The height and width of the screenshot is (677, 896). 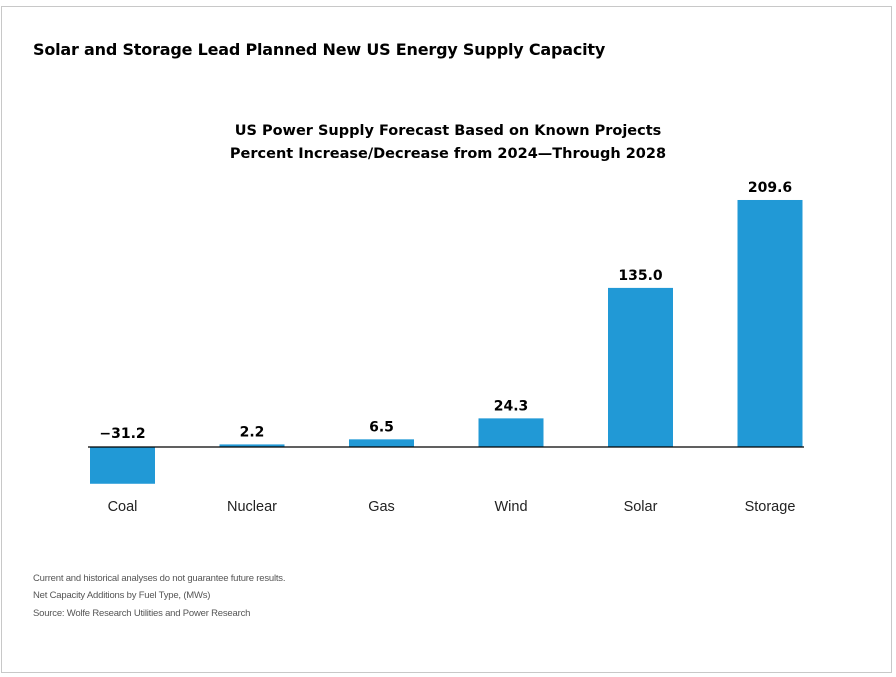 What do you see at coordinates (510, 507) in the screenshot?
I see `category-label-wind: Wind` at bounding box center [510, 507].